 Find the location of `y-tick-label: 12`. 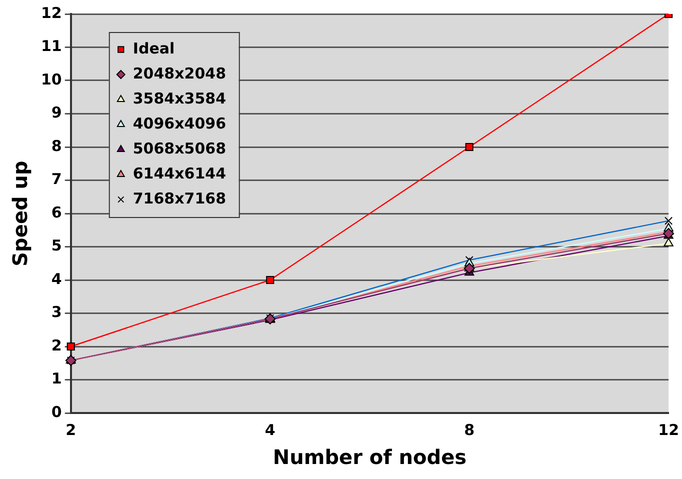

y-tick-label: 12 is located at coordinates (51, 13).